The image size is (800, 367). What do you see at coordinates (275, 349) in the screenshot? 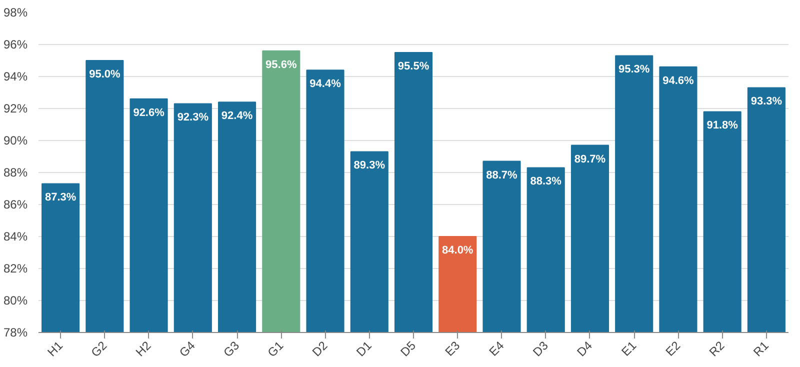
I see `x-tick-label: G1` at bounding box center [275, 349].